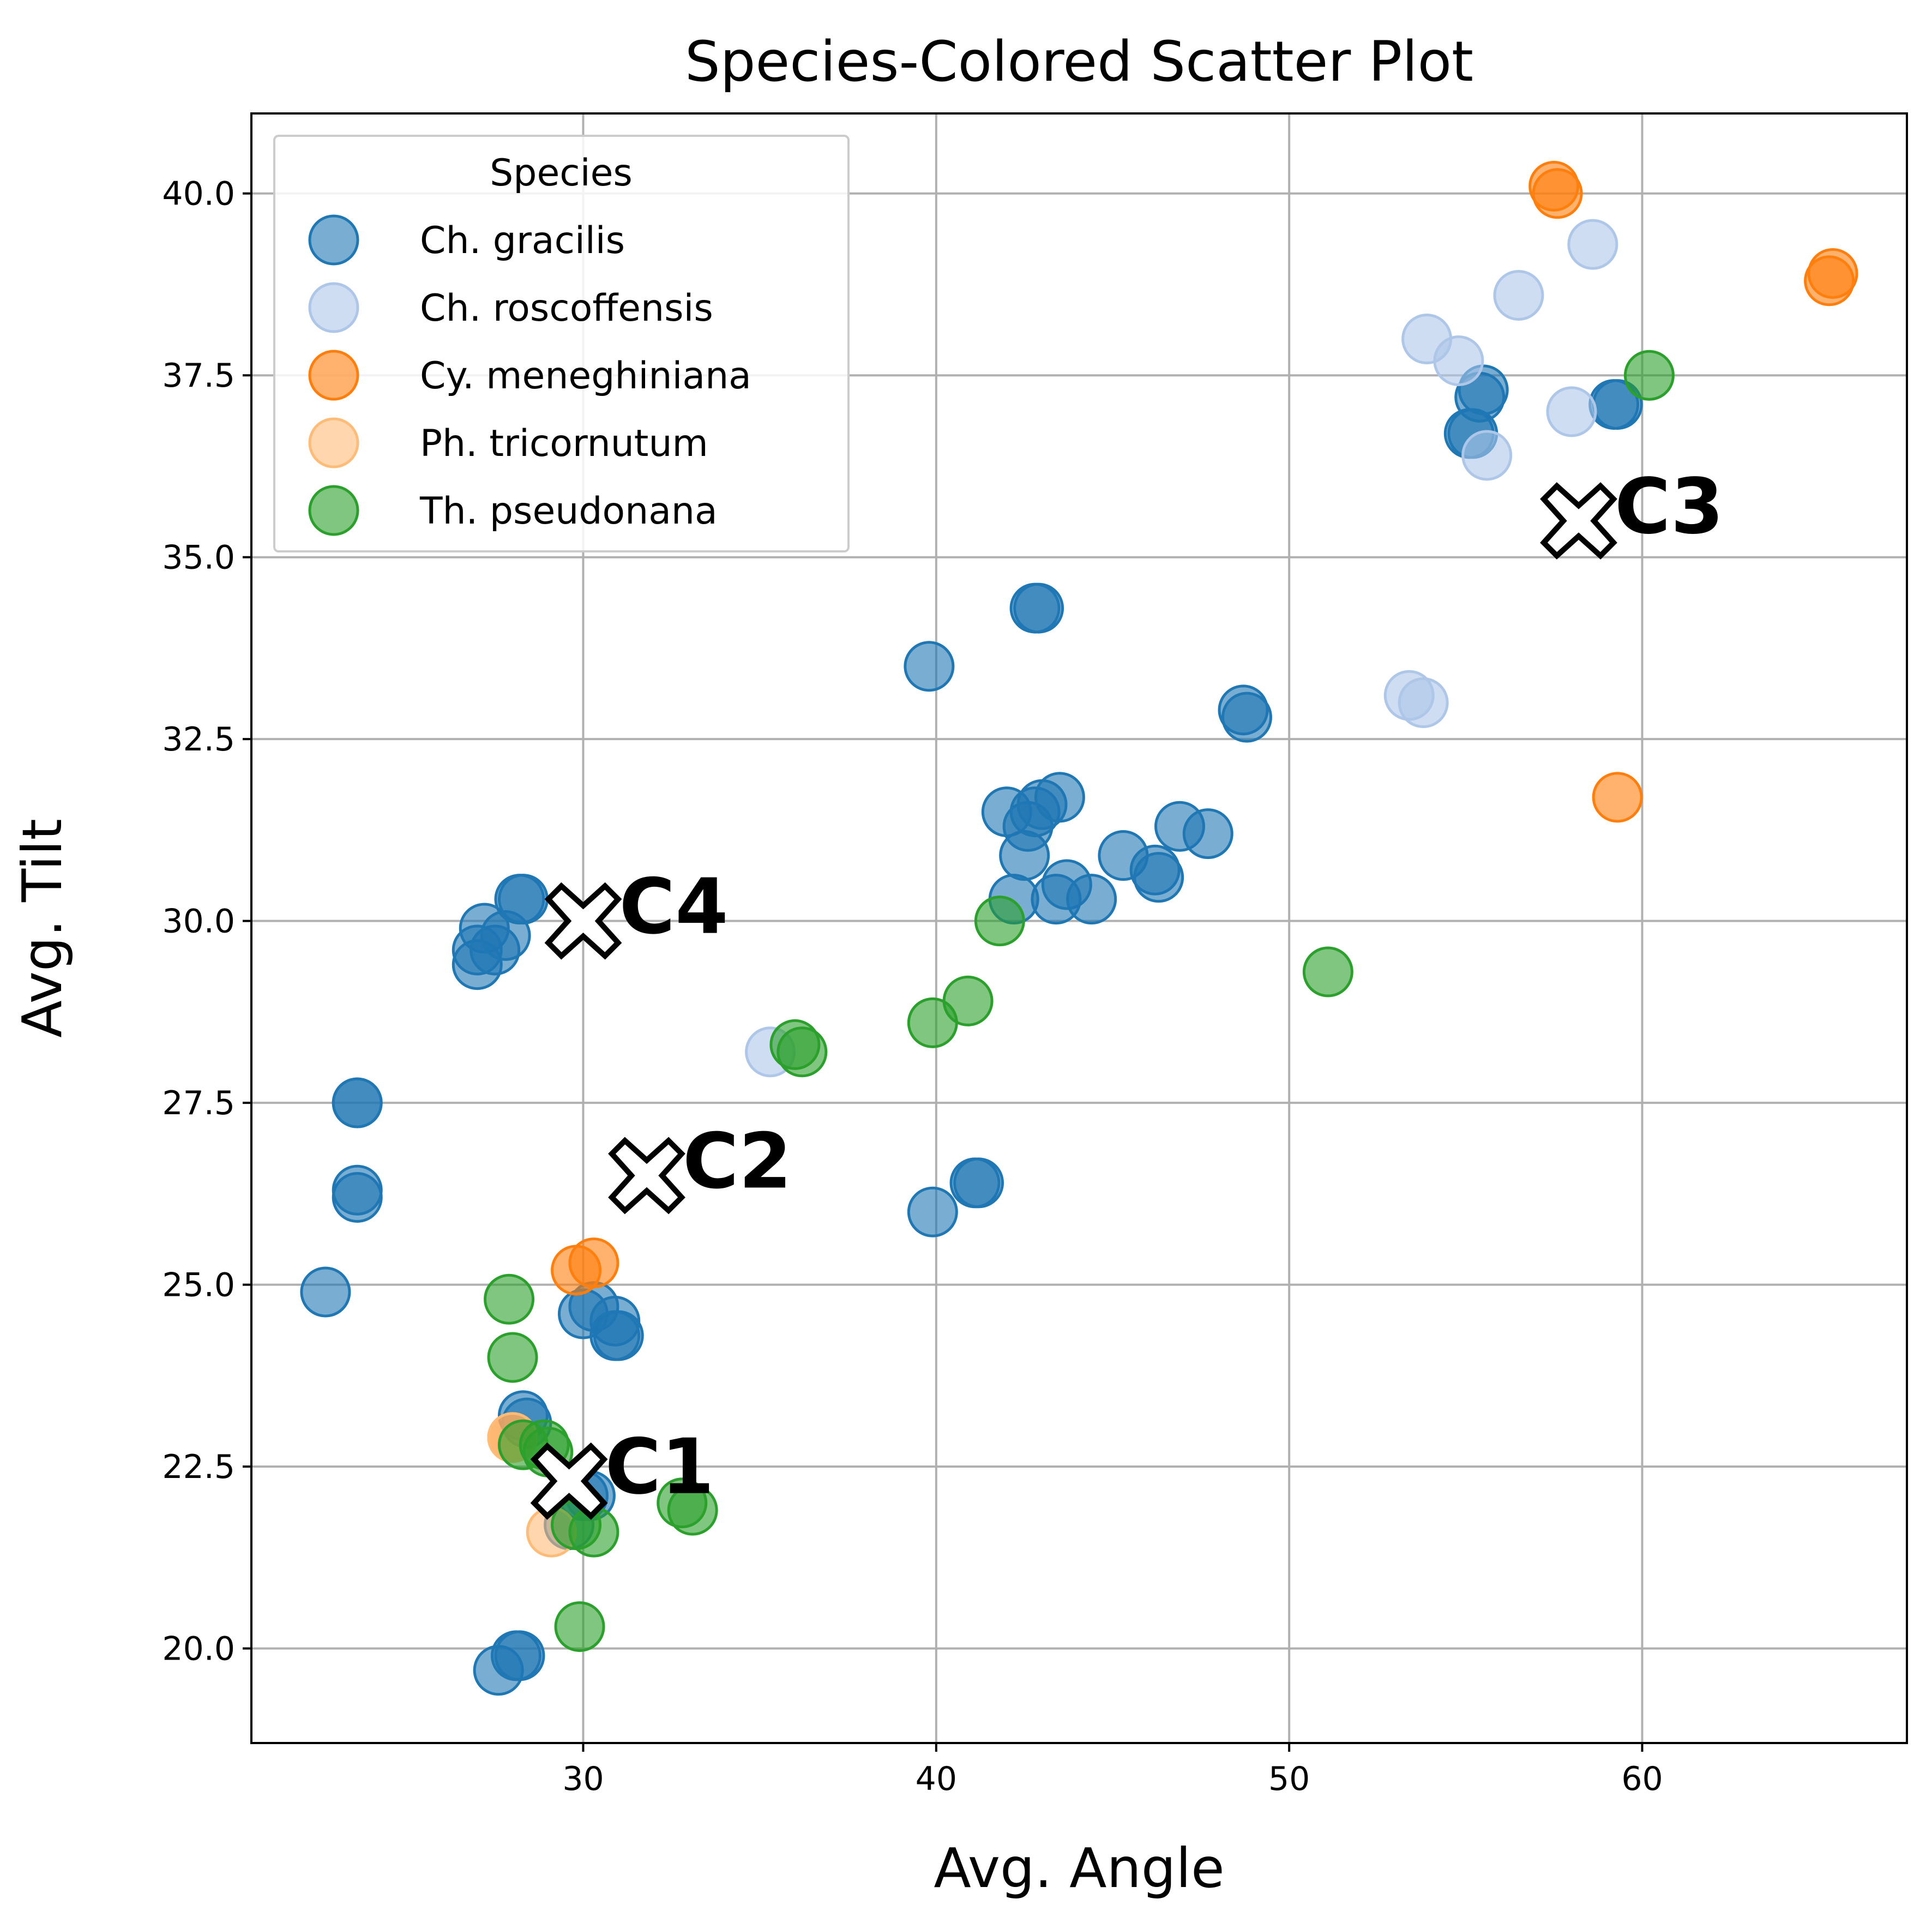  Describe the element at coordinates (198, 1649) in the screenshot. I see `y-tick-label: 20.0` at that location.